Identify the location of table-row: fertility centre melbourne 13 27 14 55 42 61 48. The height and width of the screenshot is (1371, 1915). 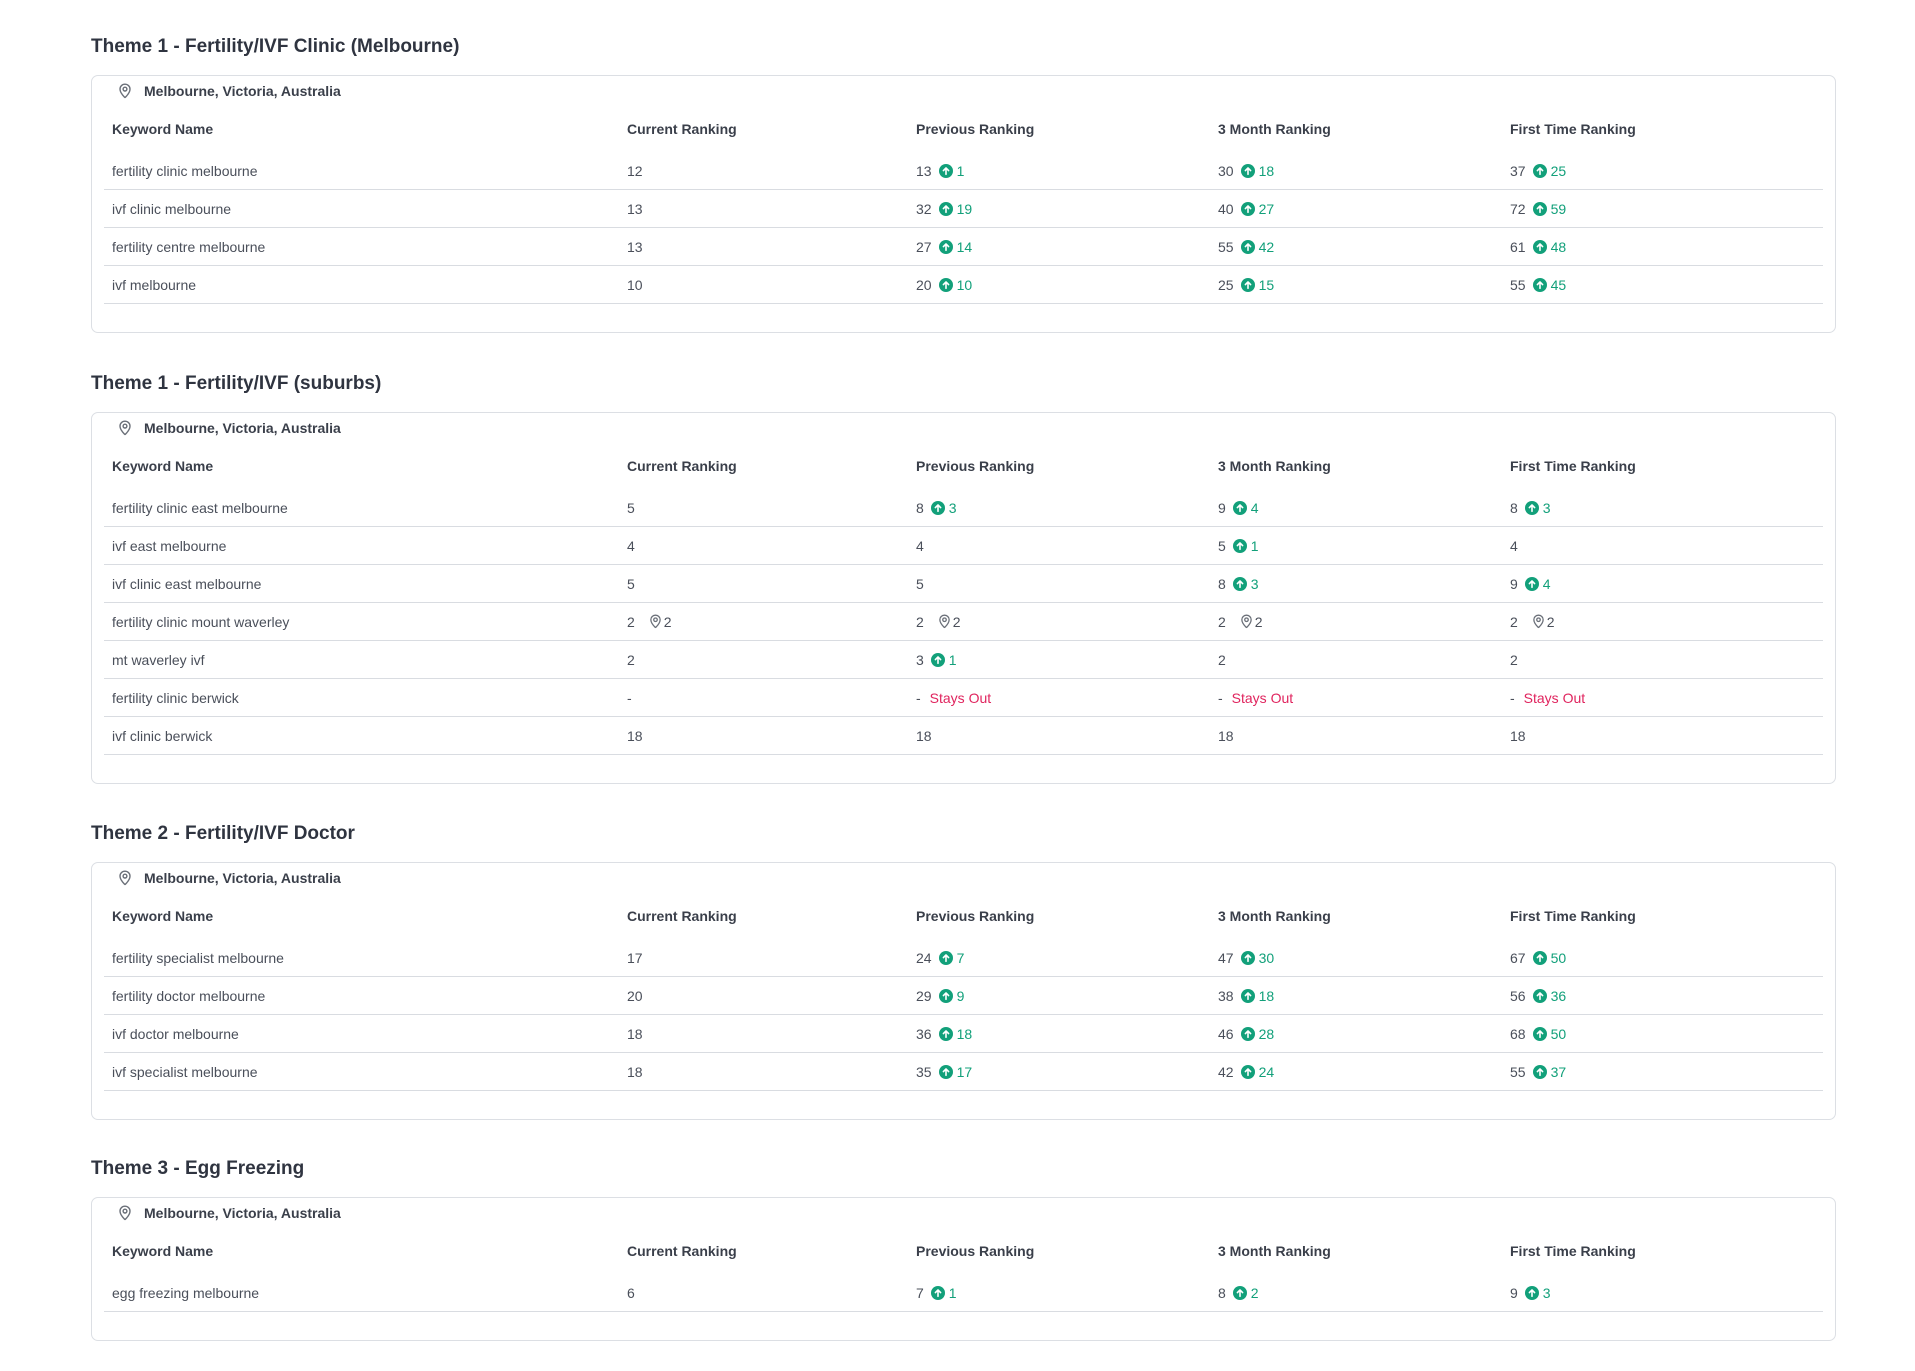
(963, 246).